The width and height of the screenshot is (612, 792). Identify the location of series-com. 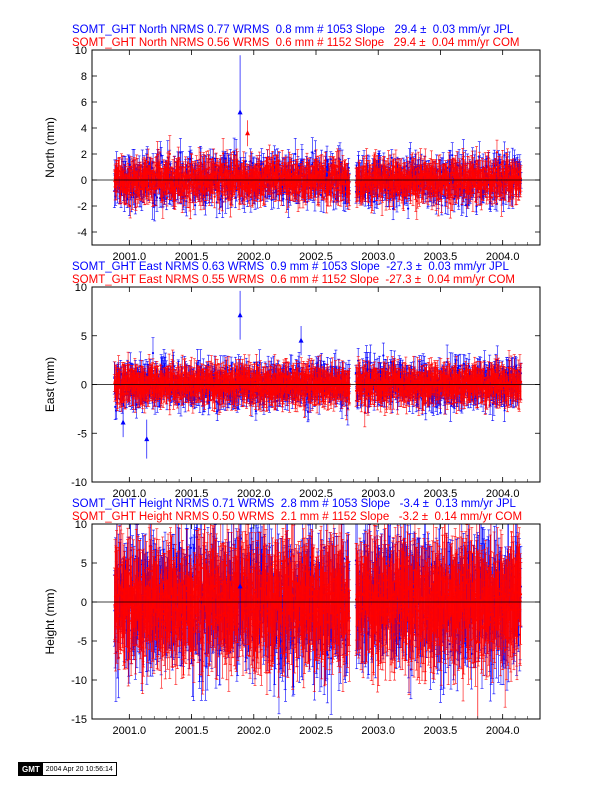
(317, 177).